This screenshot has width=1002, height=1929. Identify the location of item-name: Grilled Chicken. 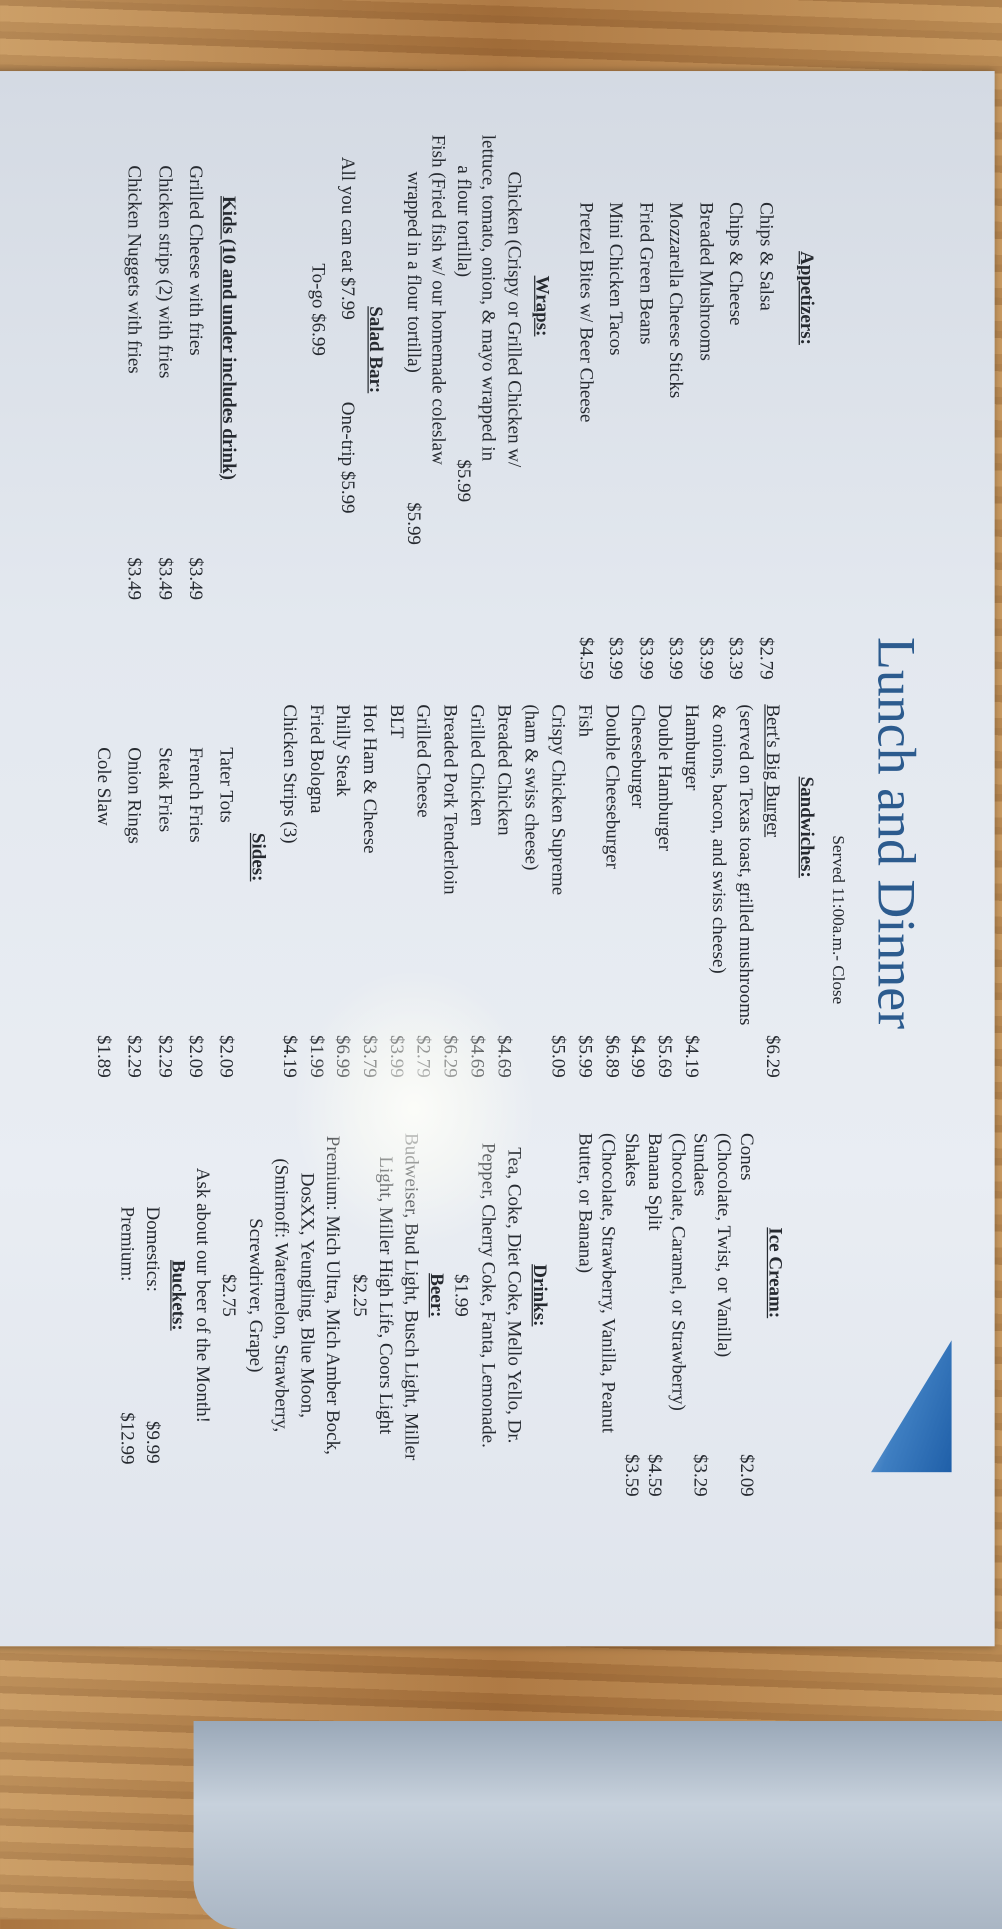
(477, 765).